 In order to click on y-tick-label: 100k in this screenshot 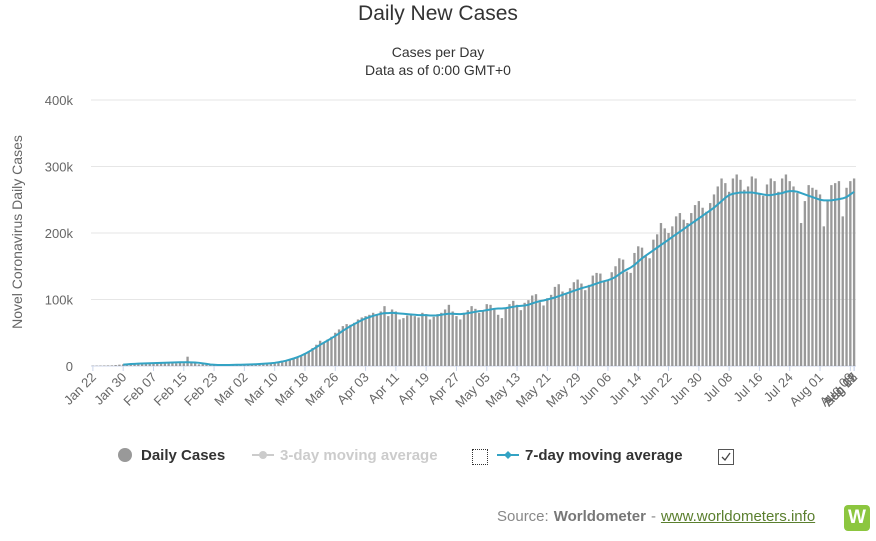, I will do `click(59, 300)`.